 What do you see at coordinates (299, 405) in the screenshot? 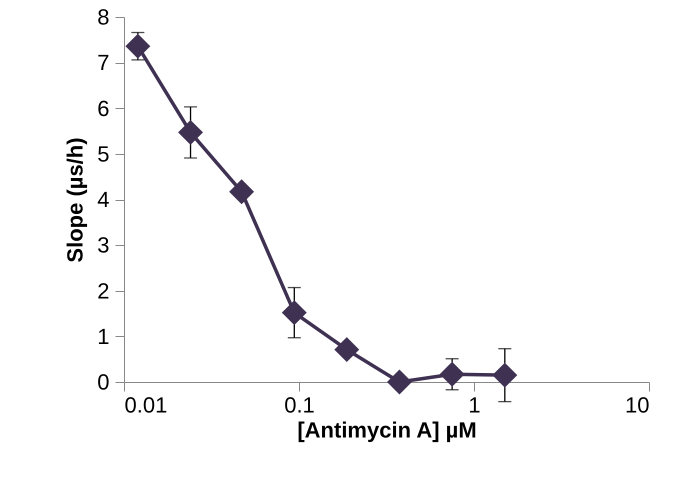
I see `x-tick-label: 0.1` at bounding box center [299, 405].